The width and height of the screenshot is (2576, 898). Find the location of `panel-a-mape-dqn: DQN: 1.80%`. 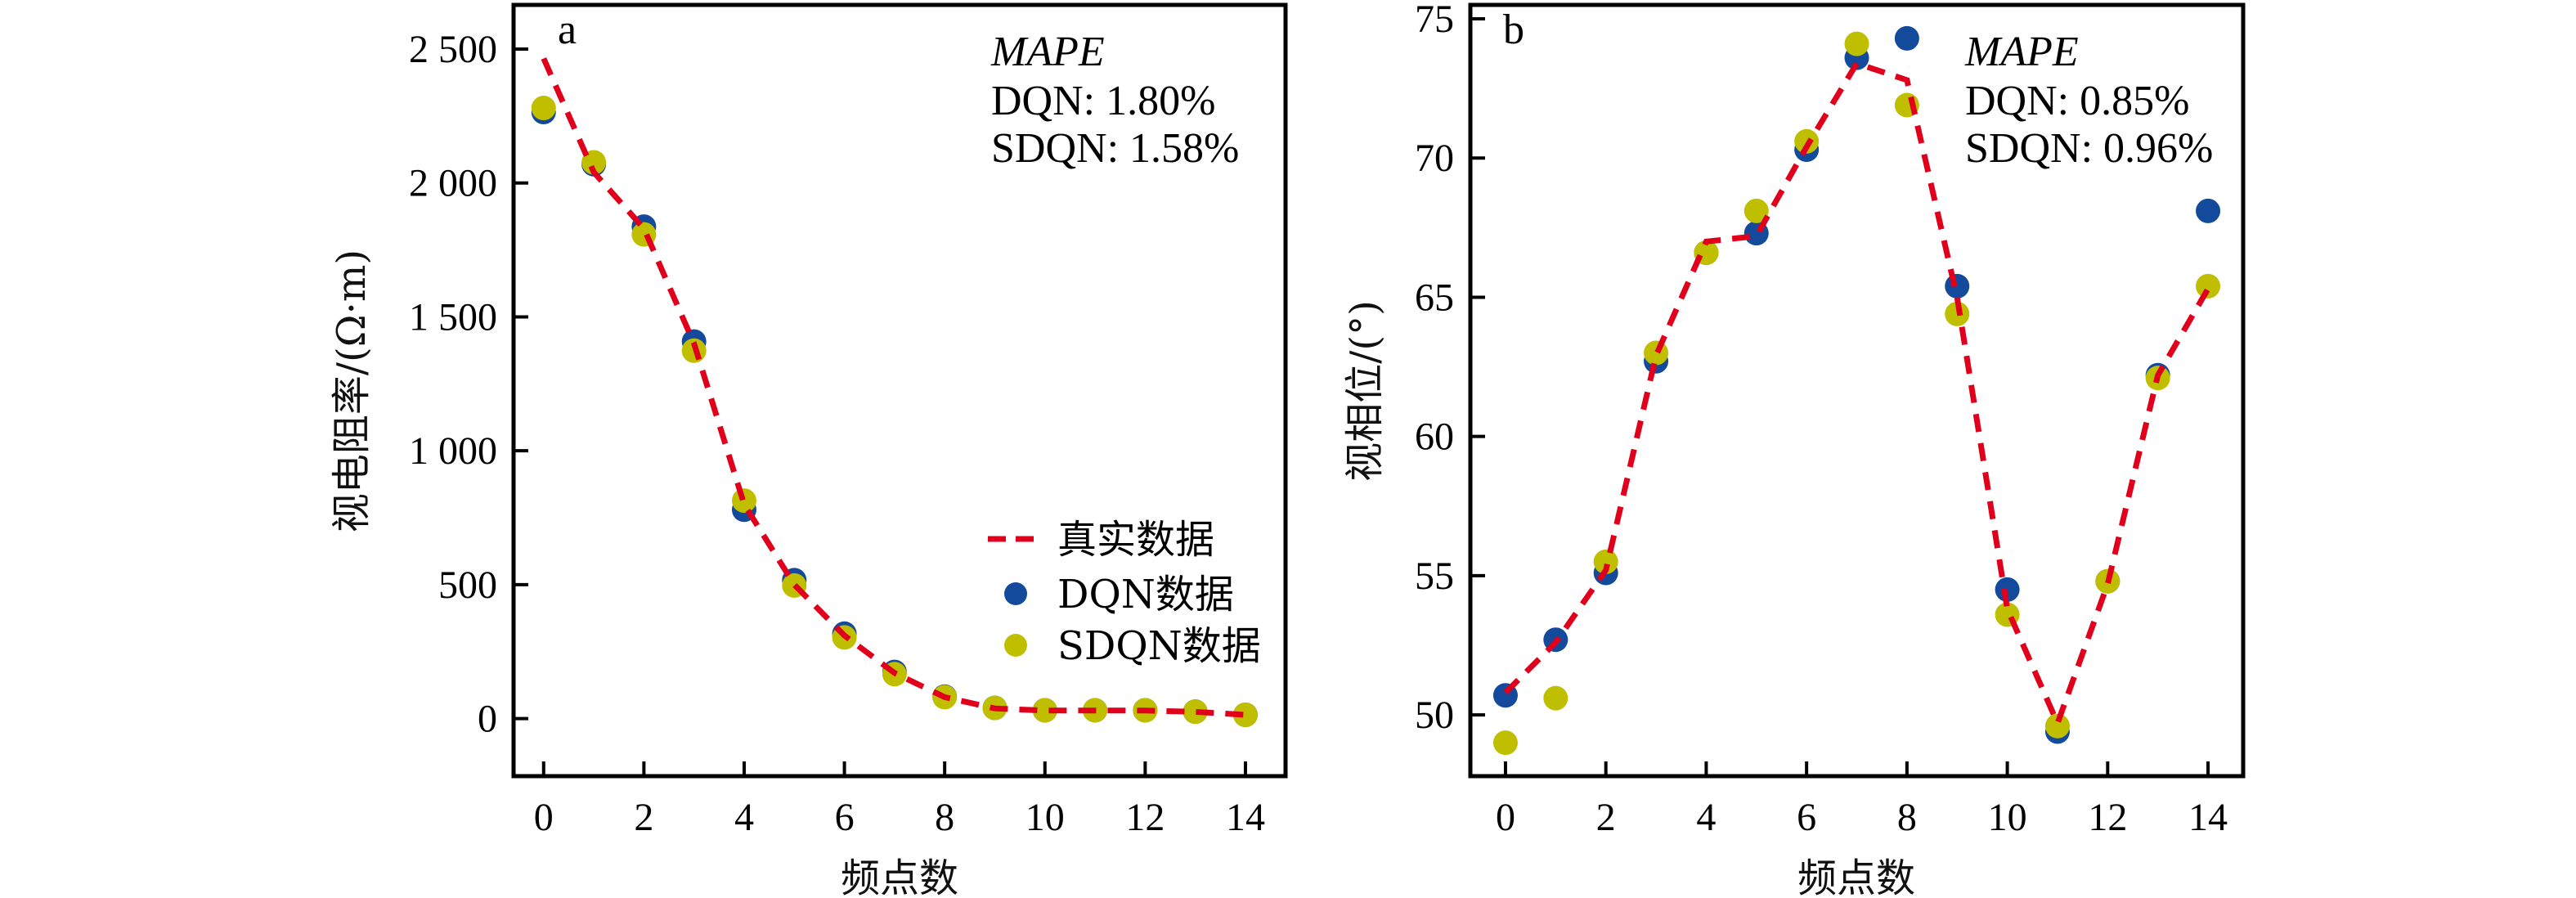

panel-a-mape-dqn: DQN: 1.80% is located at coordinates (1103, 101).